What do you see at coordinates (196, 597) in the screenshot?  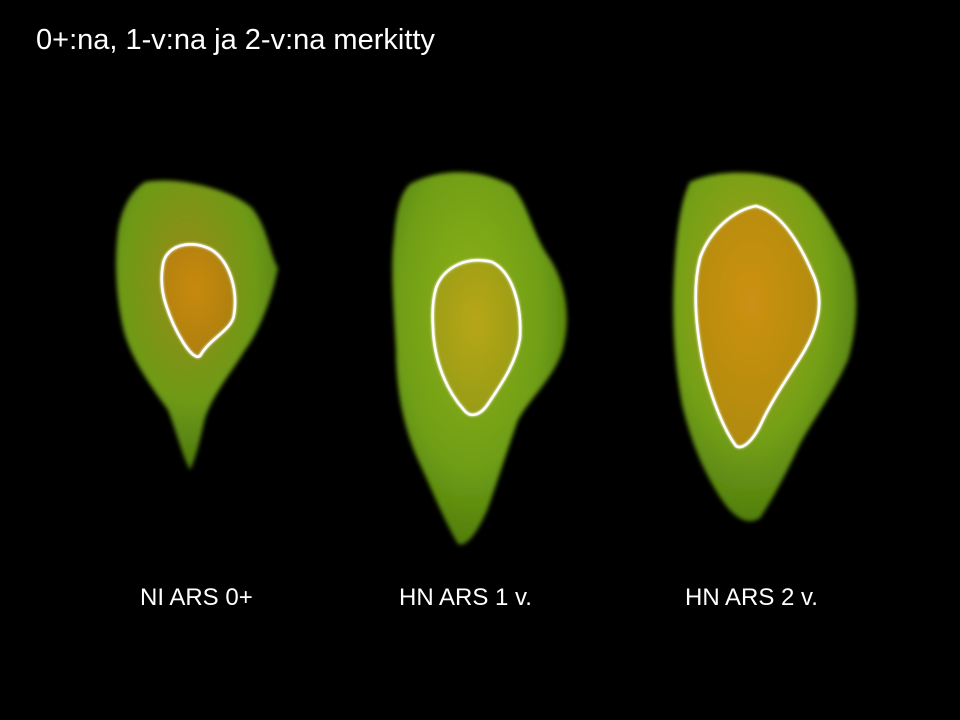 I see `caption-otolith-0: NI ARS 0+` at bounding box center [196, 597].